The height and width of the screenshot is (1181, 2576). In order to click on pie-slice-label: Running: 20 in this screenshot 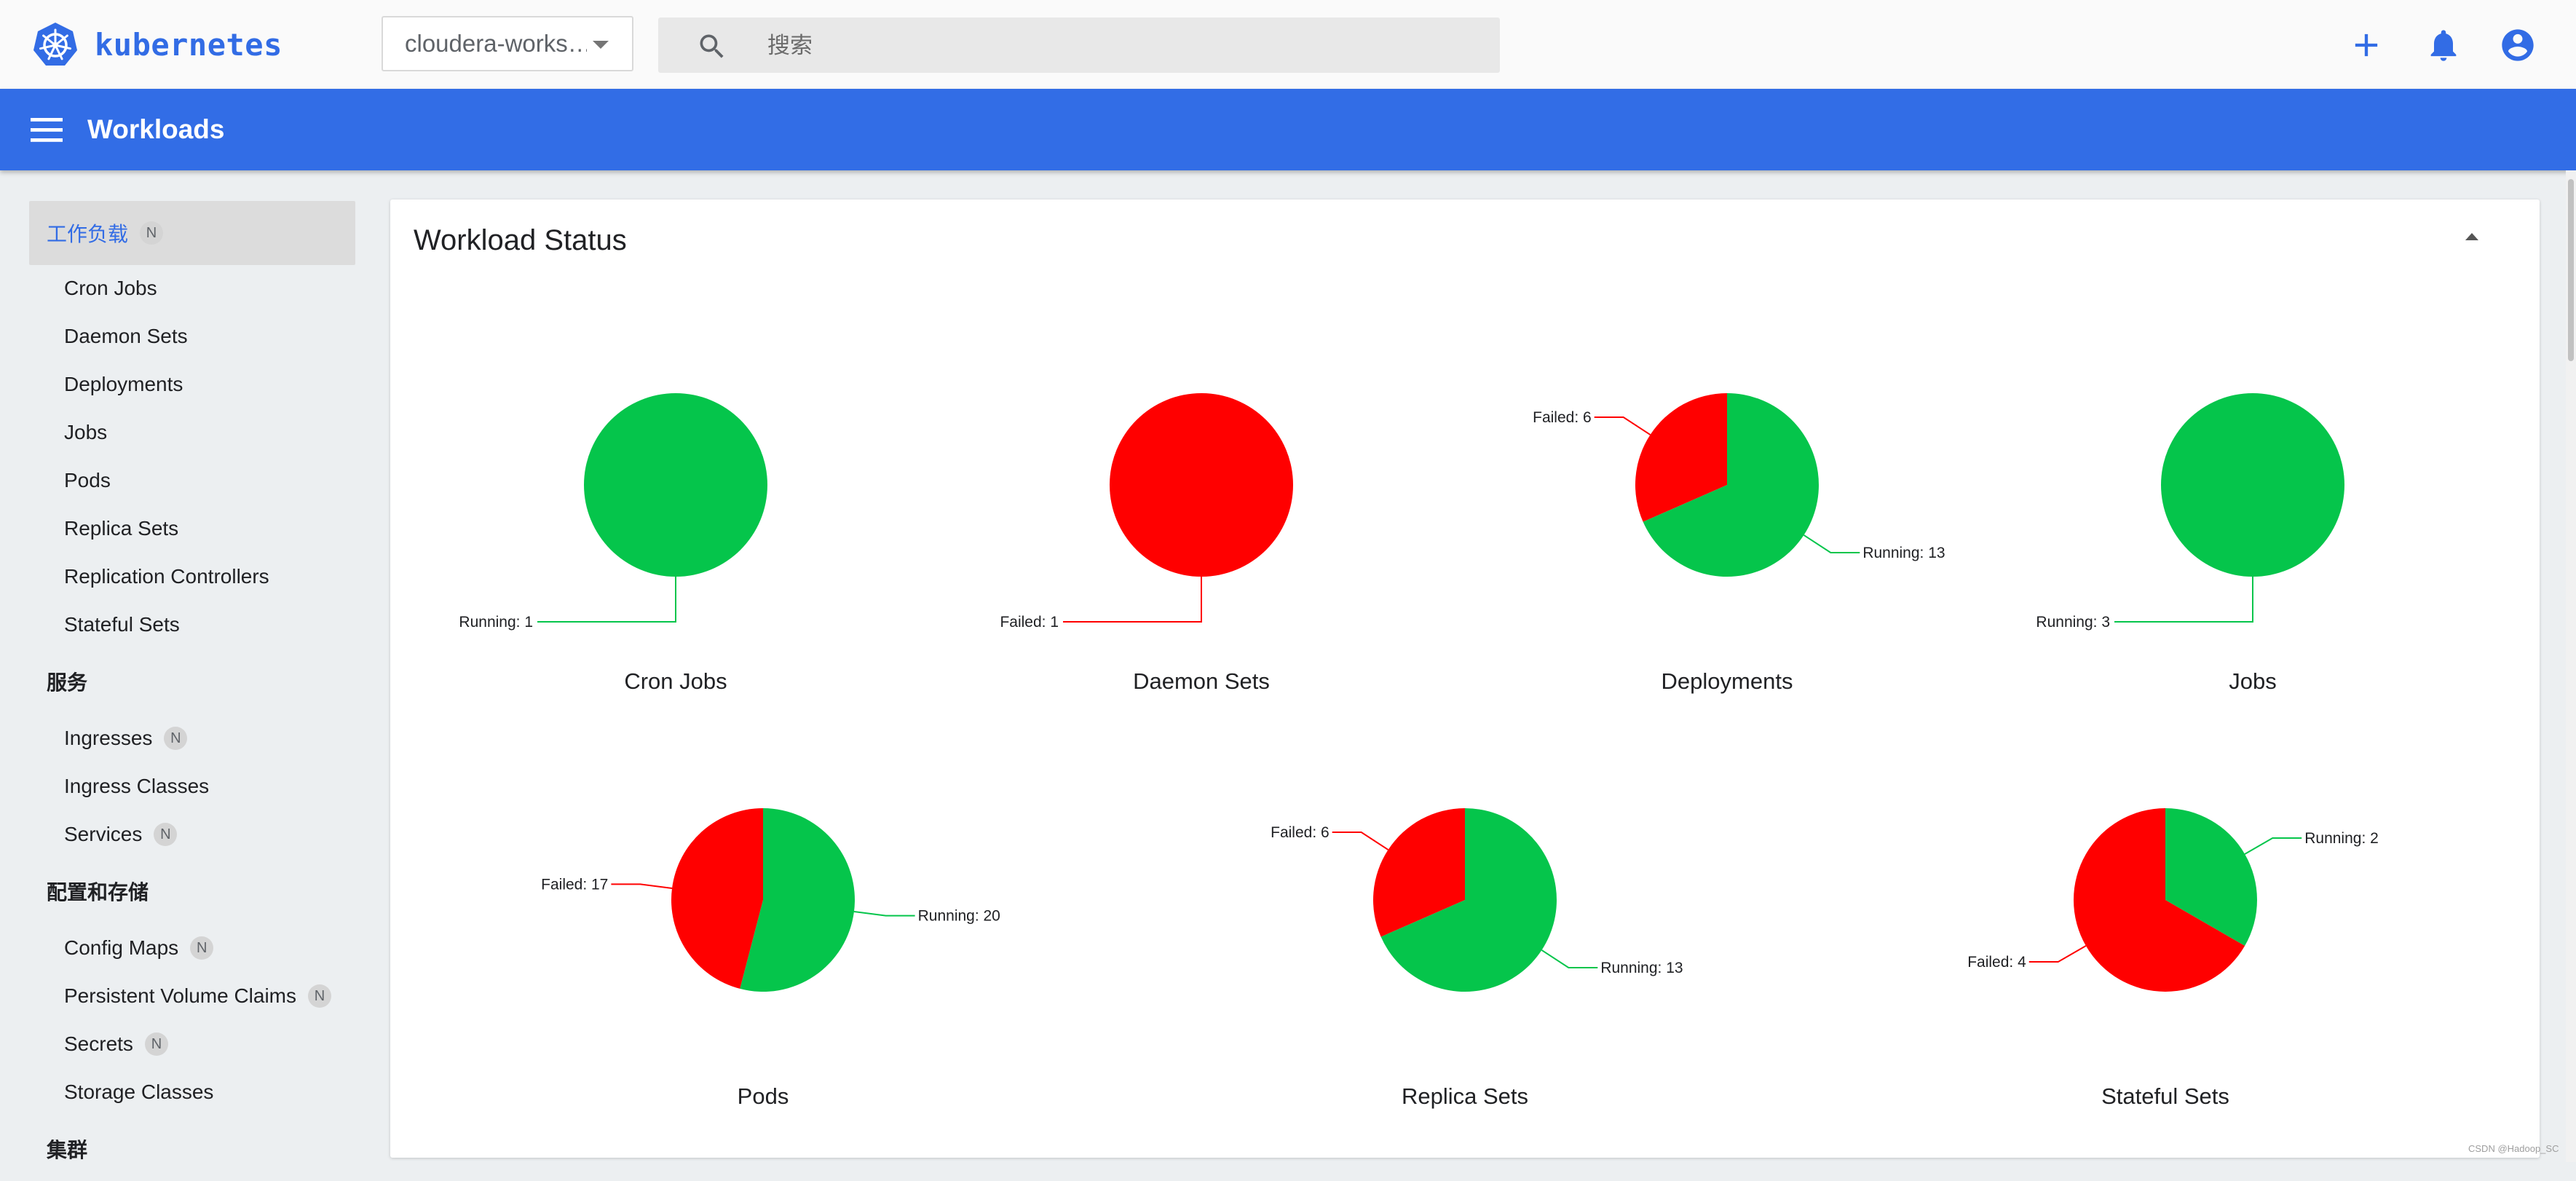, I will do `click(959, 917)`.